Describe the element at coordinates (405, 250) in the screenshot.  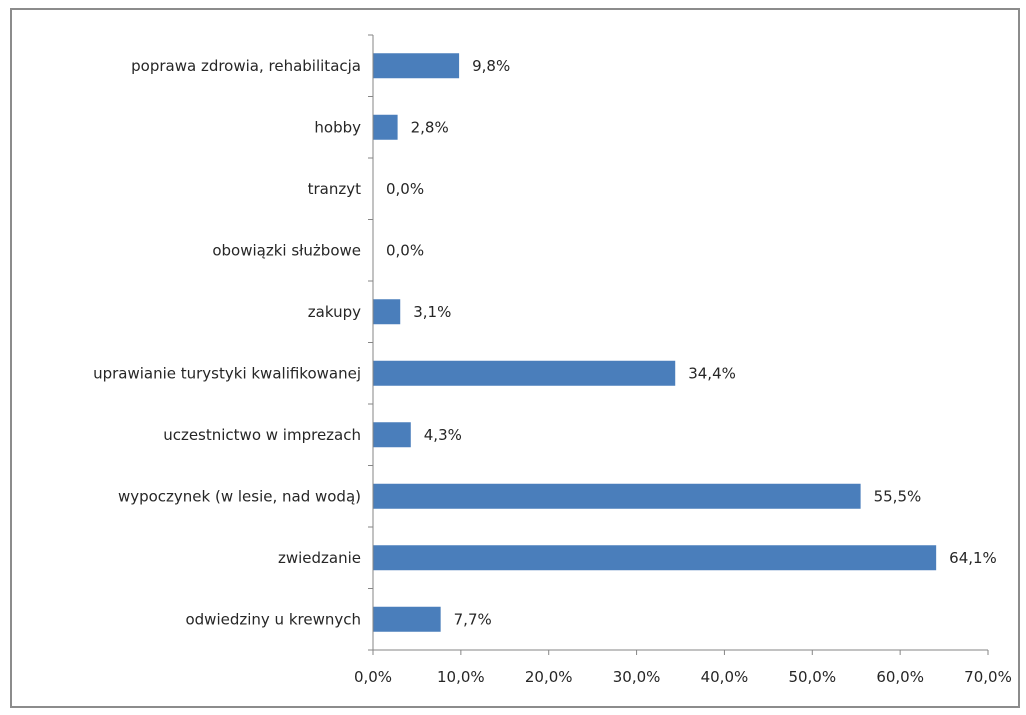
I see `data-label-4: 0,0%` at that location.